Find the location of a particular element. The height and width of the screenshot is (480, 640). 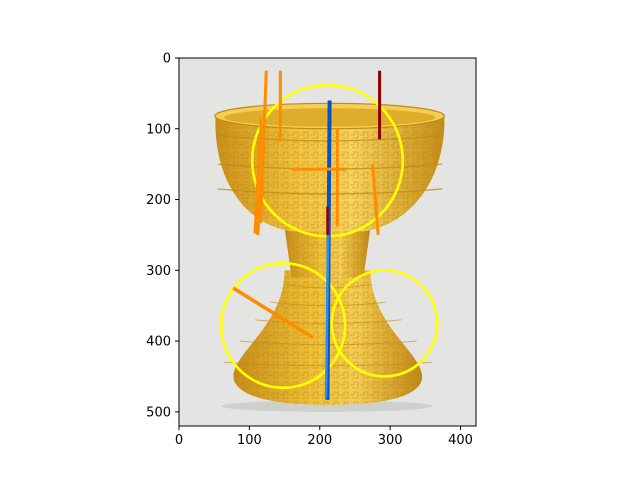

y-tick-label: 300 is located at coordinates (158, 271).